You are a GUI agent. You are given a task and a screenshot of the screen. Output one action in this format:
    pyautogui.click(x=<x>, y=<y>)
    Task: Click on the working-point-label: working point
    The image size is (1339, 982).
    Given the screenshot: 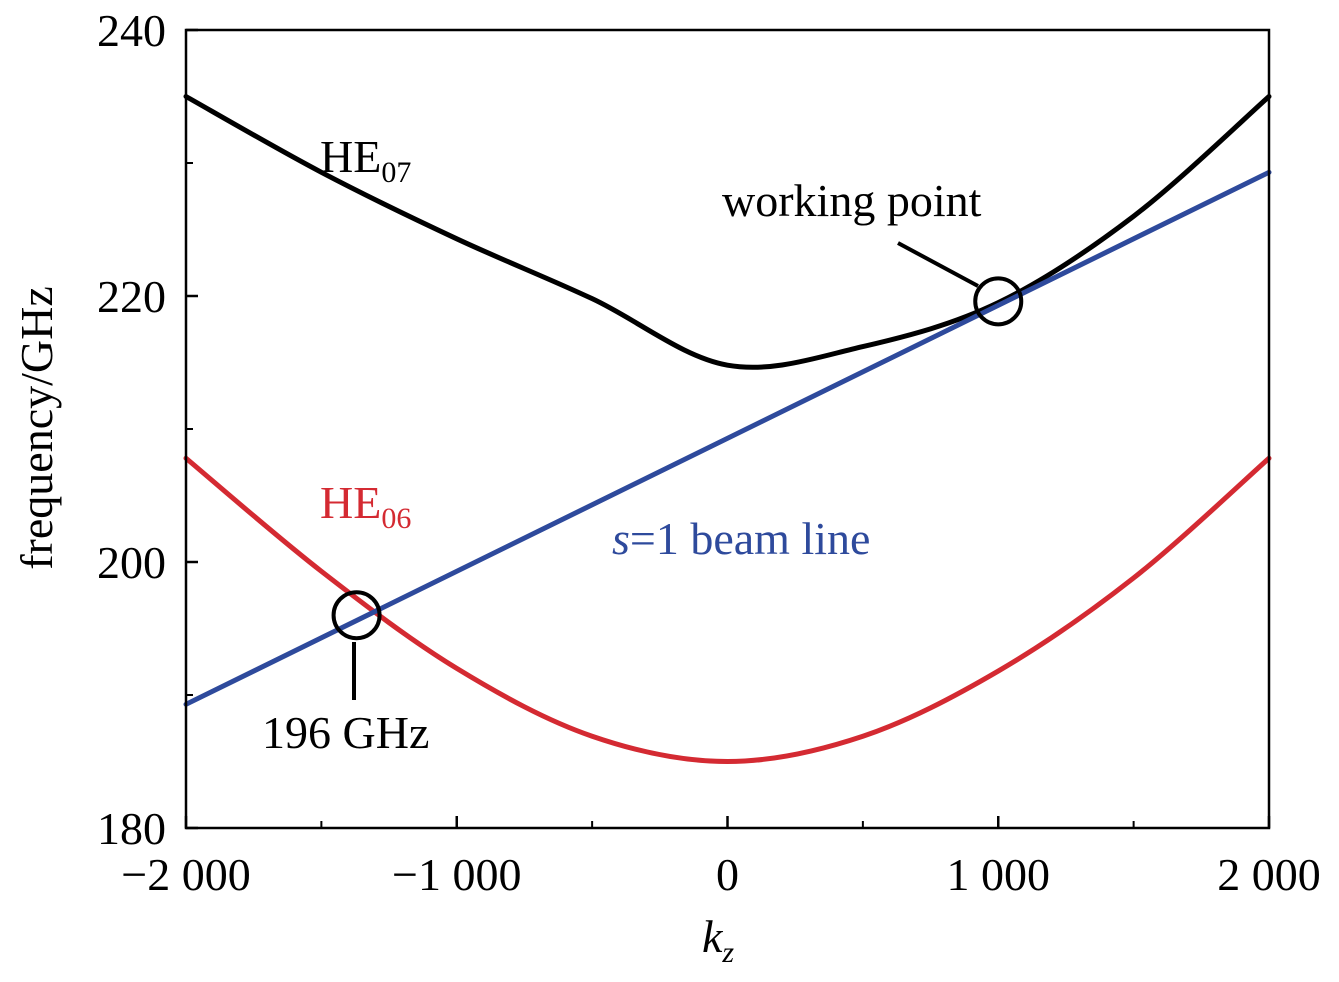 What is the action you would take?
    pyautogui.click(x=852, y=200)
    